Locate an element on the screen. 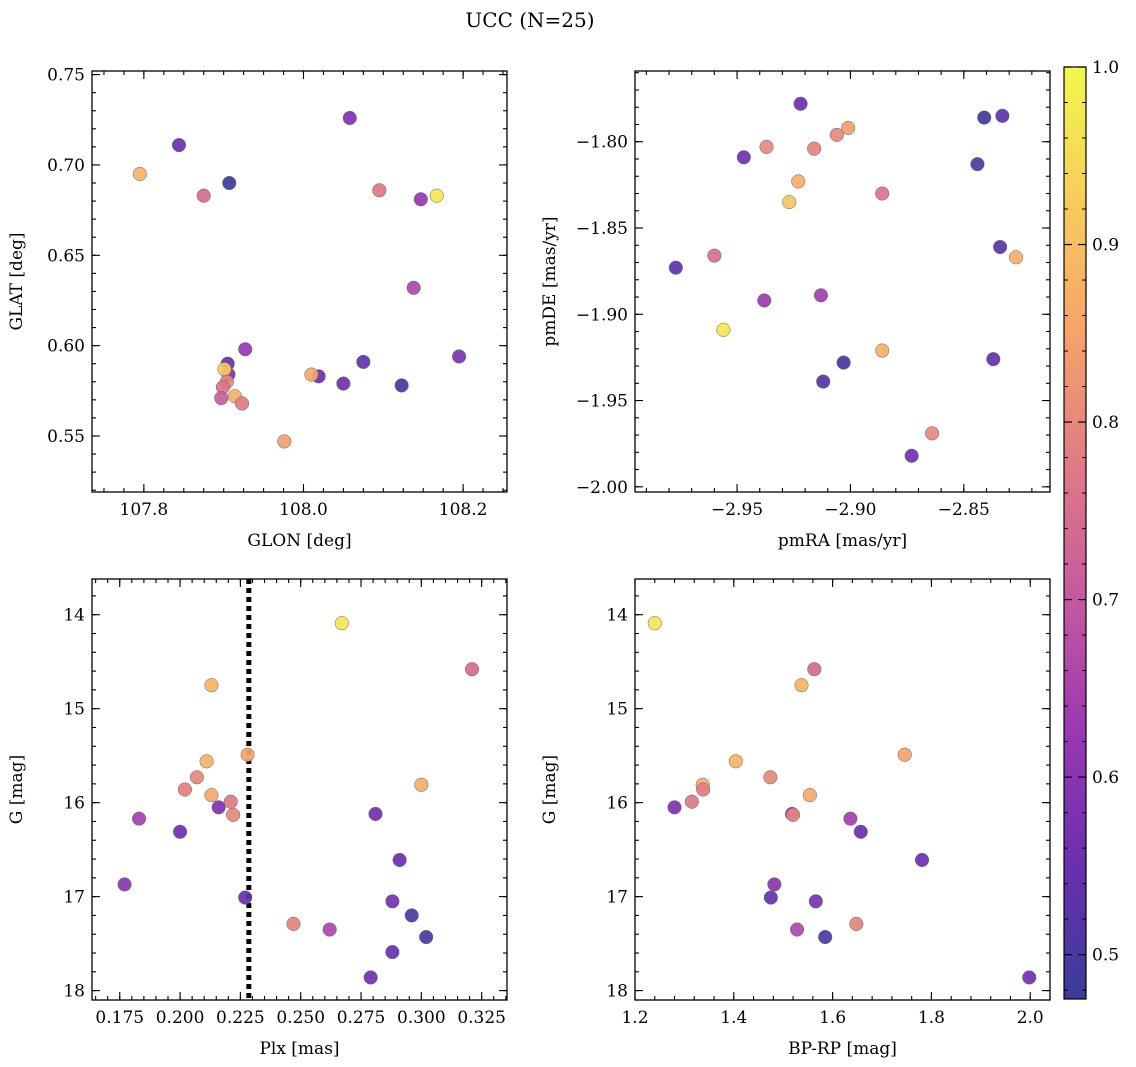 The image size is (1136, 1067). x-tick-label: 0.225 is located at coordinates (240, 1018).